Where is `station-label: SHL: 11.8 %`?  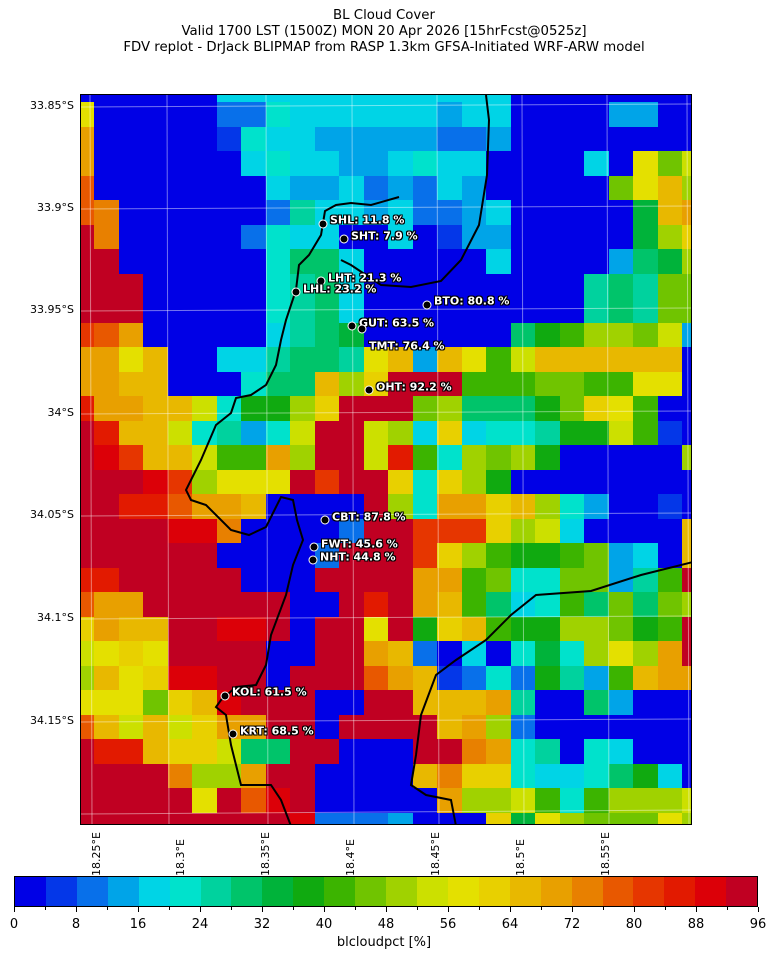 station-label: SHL: 11.8 % is located at coordinates (367, 220).